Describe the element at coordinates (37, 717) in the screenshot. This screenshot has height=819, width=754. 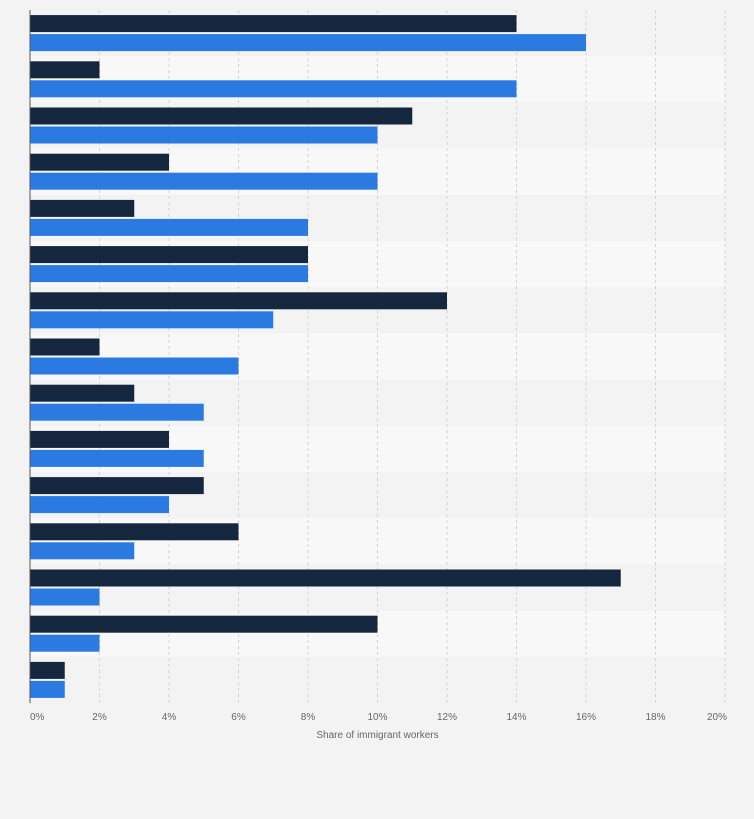
I see `x-tick-label: 0%` at that location.